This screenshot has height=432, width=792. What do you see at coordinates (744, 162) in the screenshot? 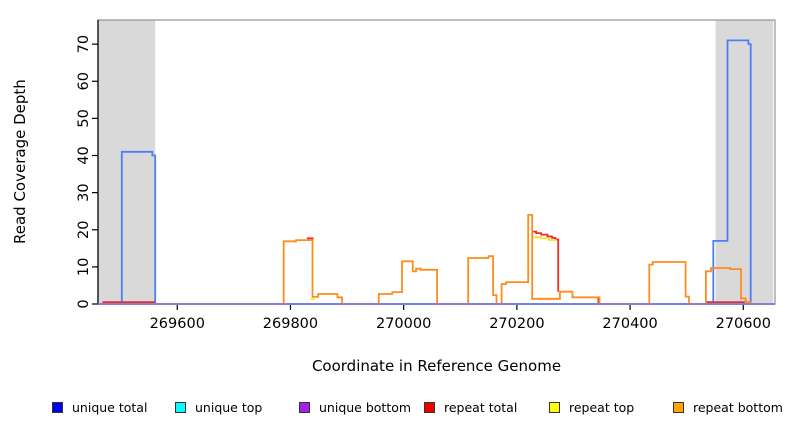
I see `repeat-region-right` at bounding box center [744, 162].